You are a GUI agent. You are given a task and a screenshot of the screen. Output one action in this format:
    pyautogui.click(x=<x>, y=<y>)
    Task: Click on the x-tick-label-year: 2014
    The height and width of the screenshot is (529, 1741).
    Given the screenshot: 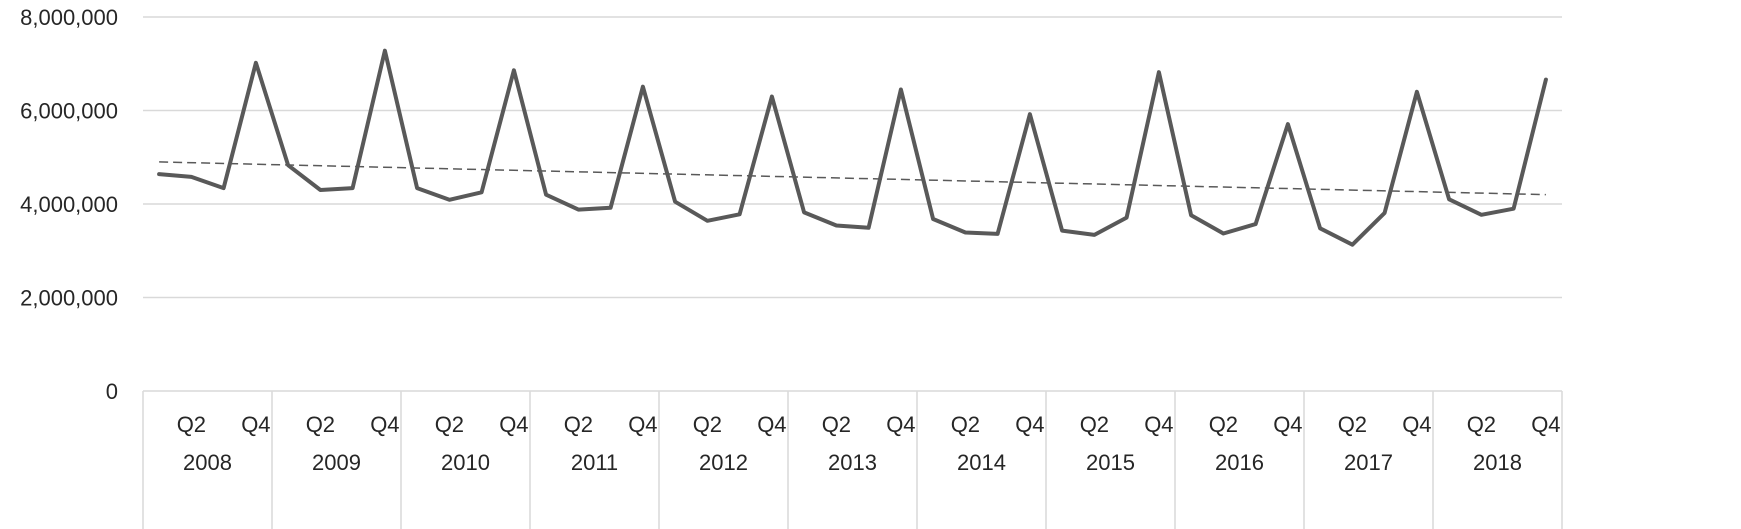 What is the action you would take?
    pyautogui.click(x=981, y=462)
    